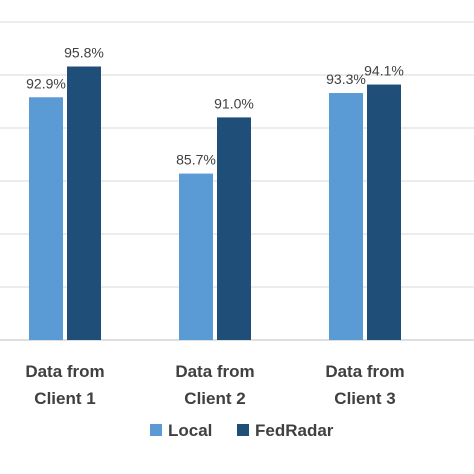 This screenshot has height=474, width=474. Describe the element at coordinates (294, 430) in the screenshot. I see `legend-label-fedradar: FedRadar` at that location.